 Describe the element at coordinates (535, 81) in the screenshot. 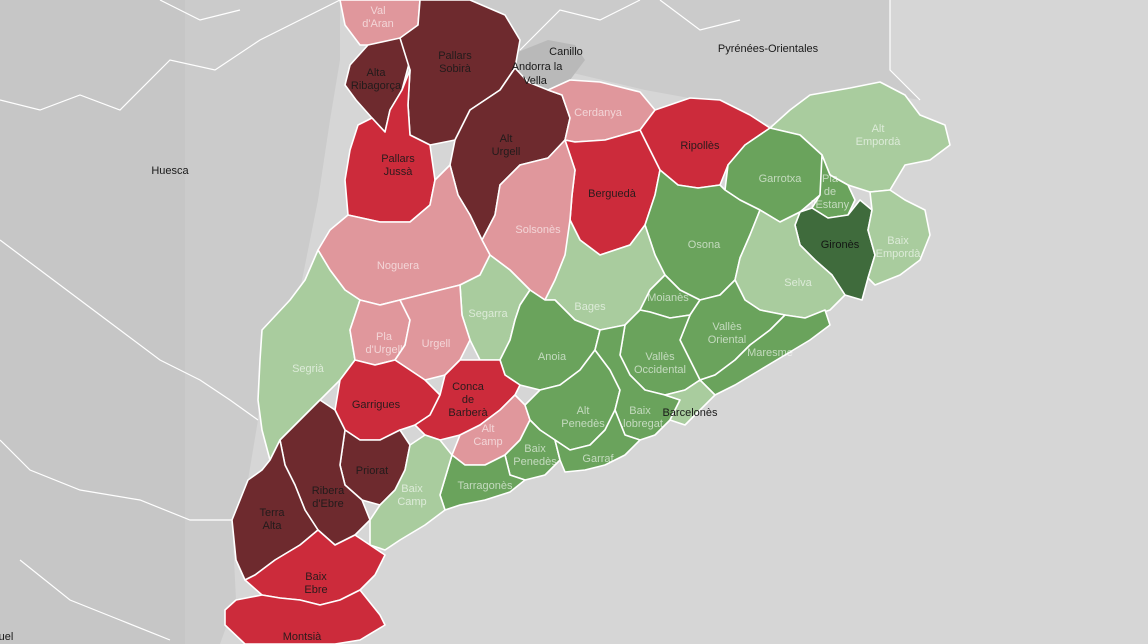

I see `place-label-vella: Vella` at that location.